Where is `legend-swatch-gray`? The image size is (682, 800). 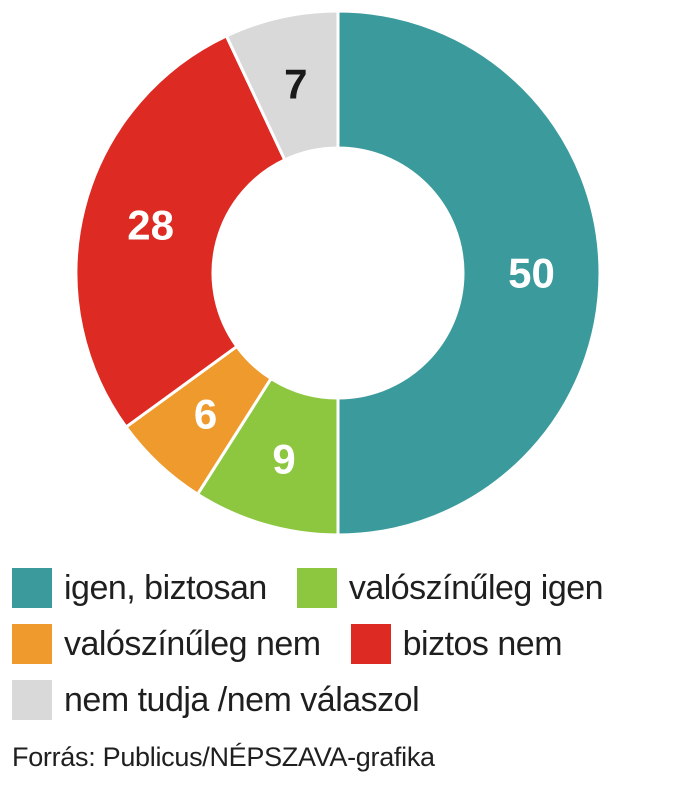 legend-swatch-gray is located at coordinates (32, 700).